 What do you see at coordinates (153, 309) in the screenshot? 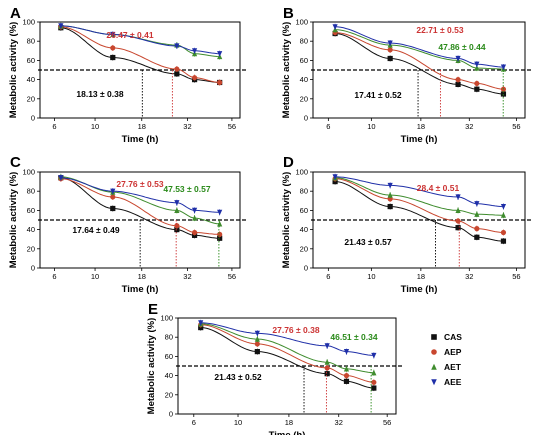
I see `panel-letter: E` at bounding box center [153, 309].